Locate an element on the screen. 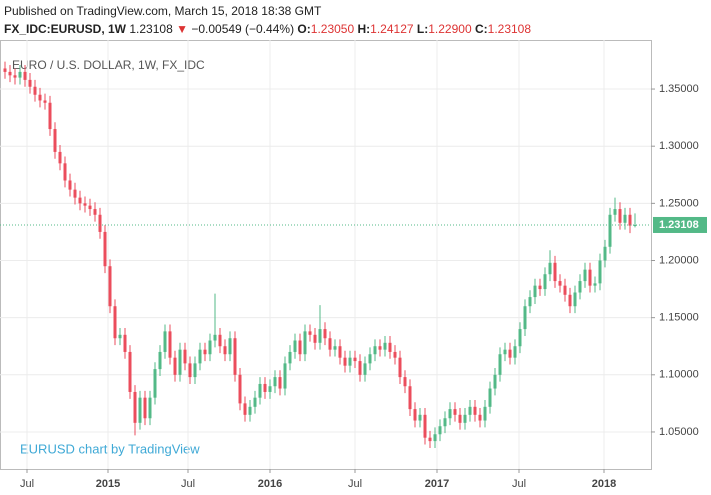 This screenshot has height=495, width=711. l-label: L: is located at coordinates (422, 29).